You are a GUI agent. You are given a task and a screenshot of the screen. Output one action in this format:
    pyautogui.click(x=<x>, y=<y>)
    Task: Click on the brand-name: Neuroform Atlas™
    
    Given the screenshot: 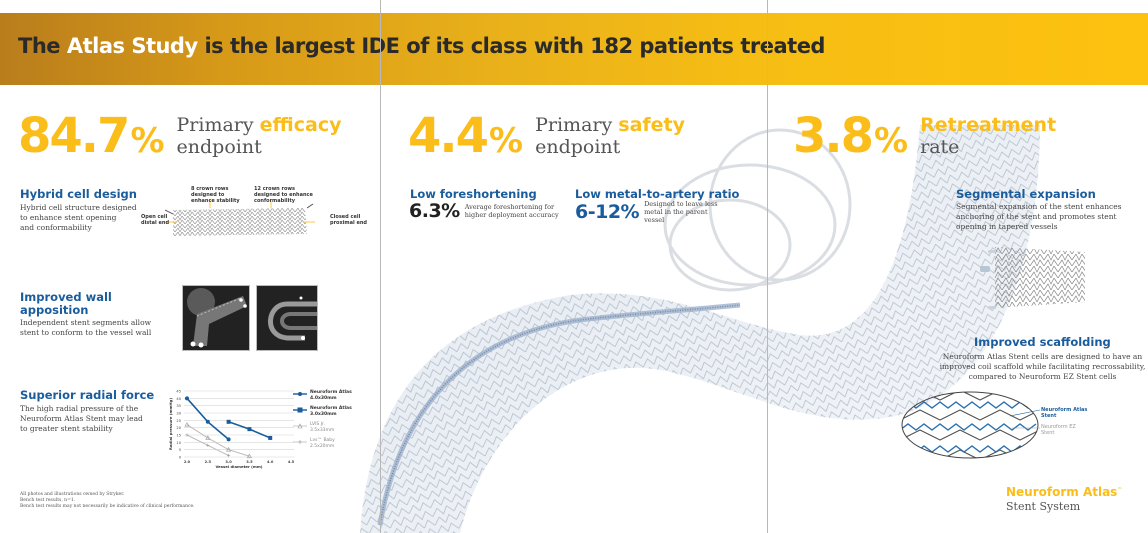 What is the action you would take?
    pyautogui.click(x=1064, y=492)
    